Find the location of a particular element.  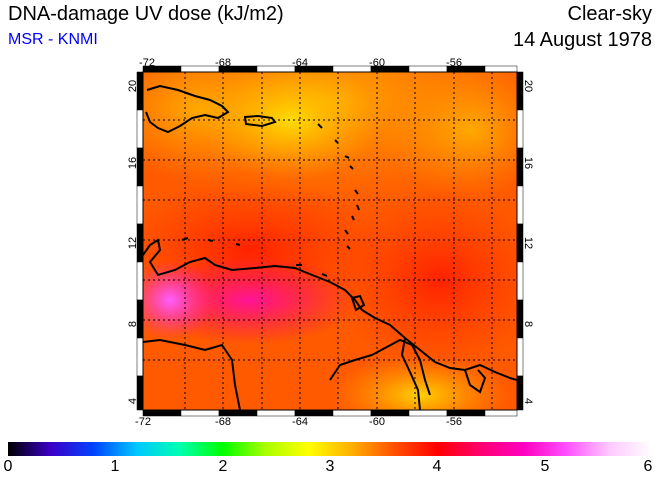

lon-tick-bottom-3: -60 is located at coordinates (377, 422).